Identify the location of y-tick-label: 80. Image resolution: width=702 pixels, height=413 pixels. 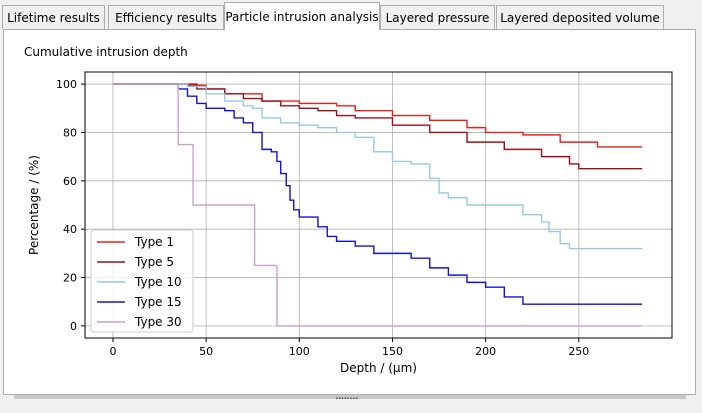
(70, 132).